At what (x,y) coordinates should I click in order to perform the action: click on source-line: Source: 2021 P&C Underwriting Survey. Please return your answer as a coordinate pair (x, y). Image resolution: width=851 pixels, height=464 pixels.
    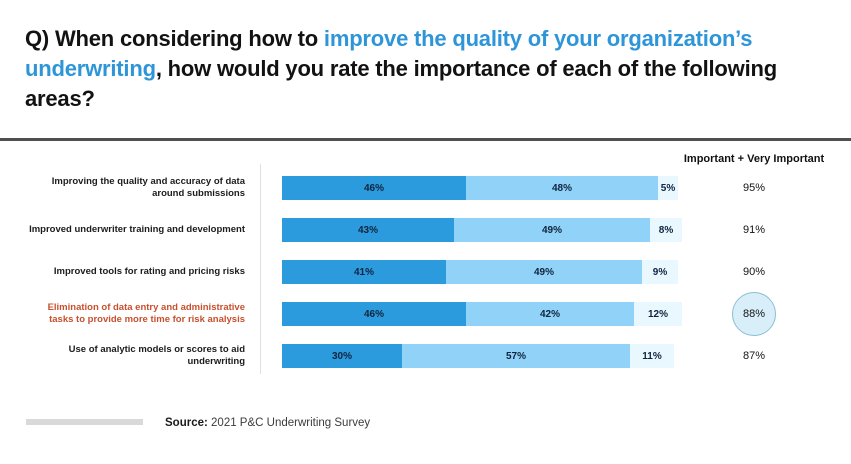
    Looking at the image, I should click on (267, 423).